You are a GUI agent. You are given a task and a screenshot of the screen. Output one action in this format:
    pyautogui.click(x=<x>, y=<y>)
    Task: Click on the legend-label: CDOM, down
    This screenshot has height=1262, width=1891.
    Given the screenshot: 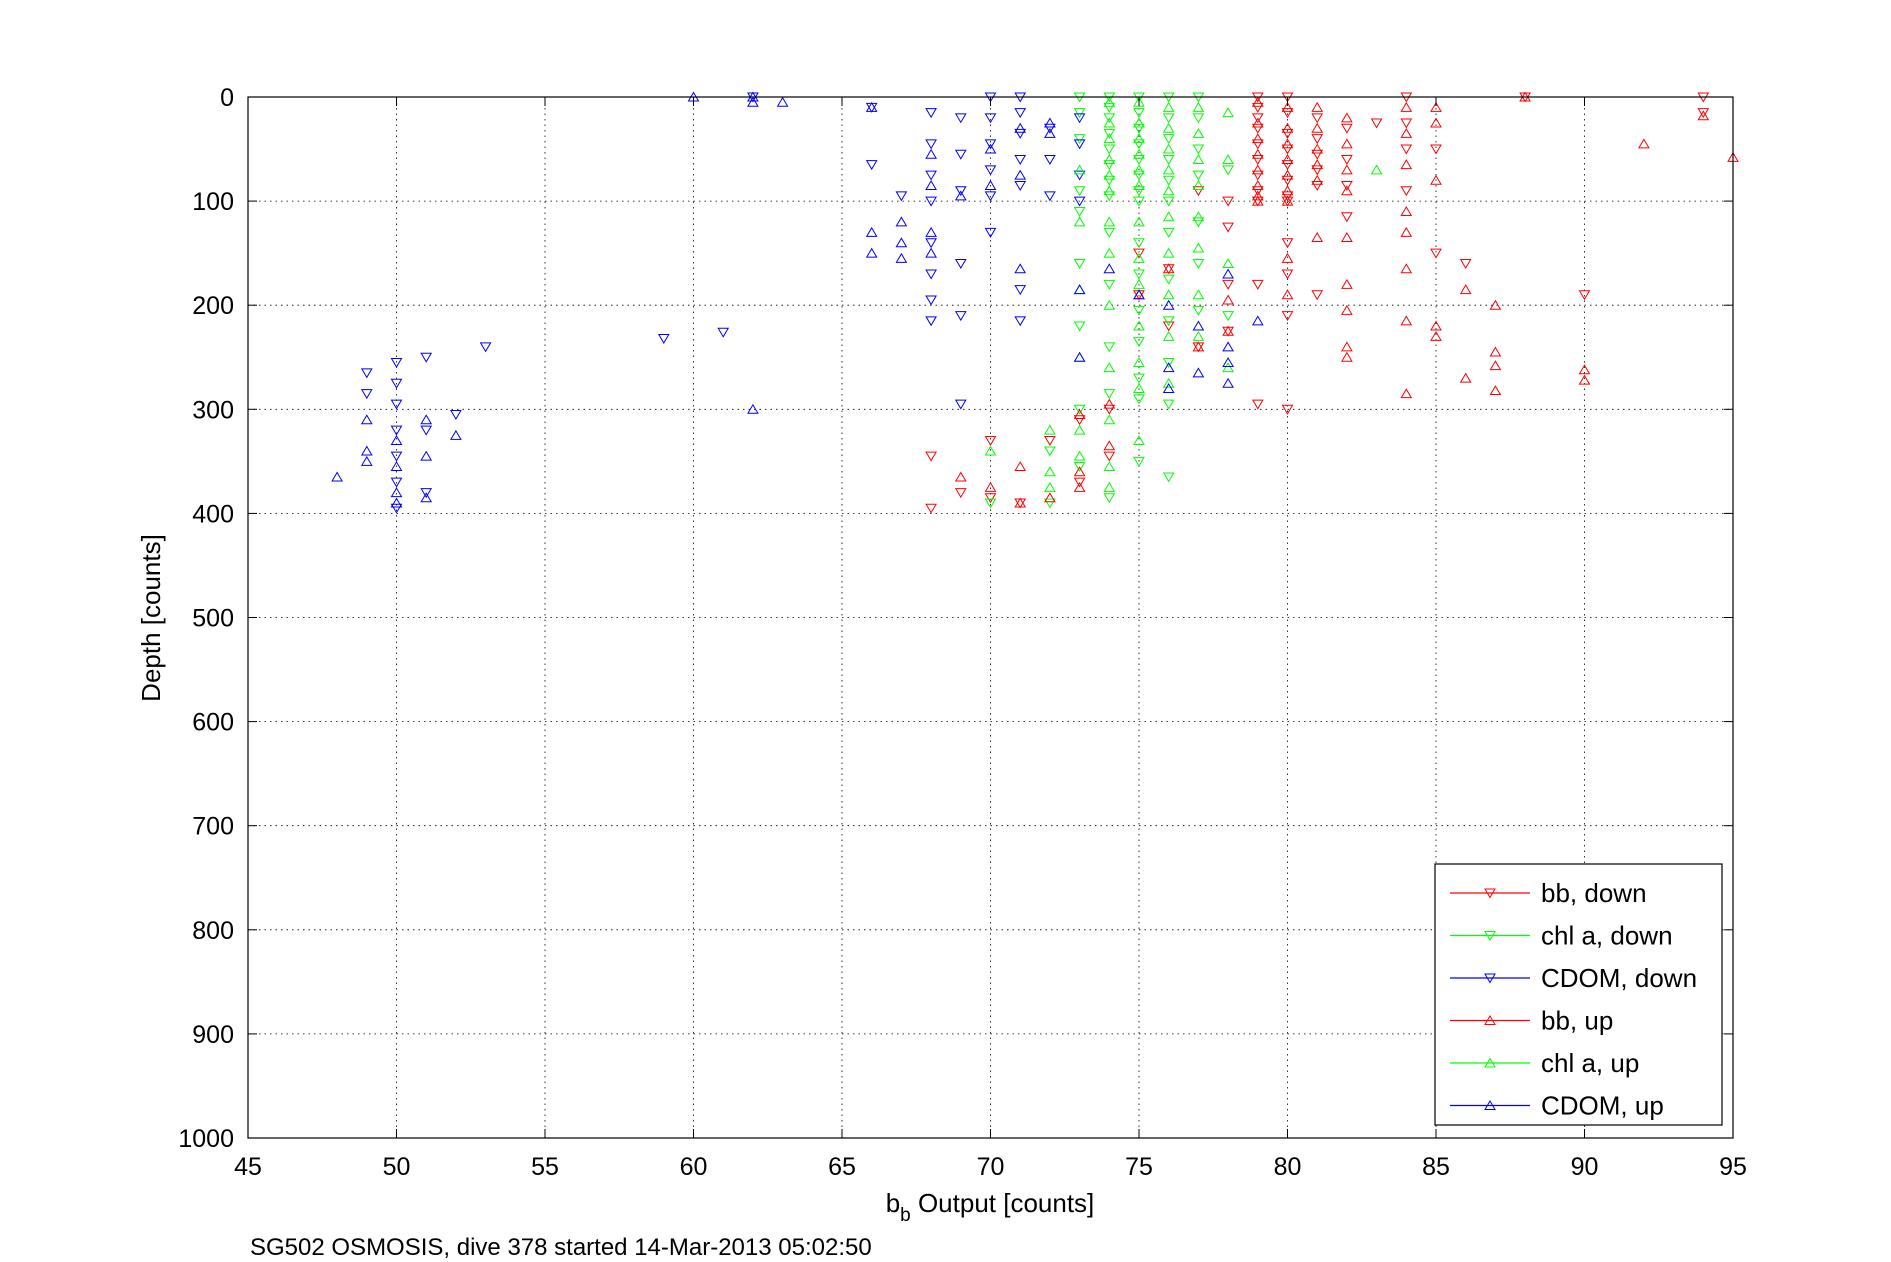 What is the action you would take?
    pyautogui.click(x=1619, y=978)
    